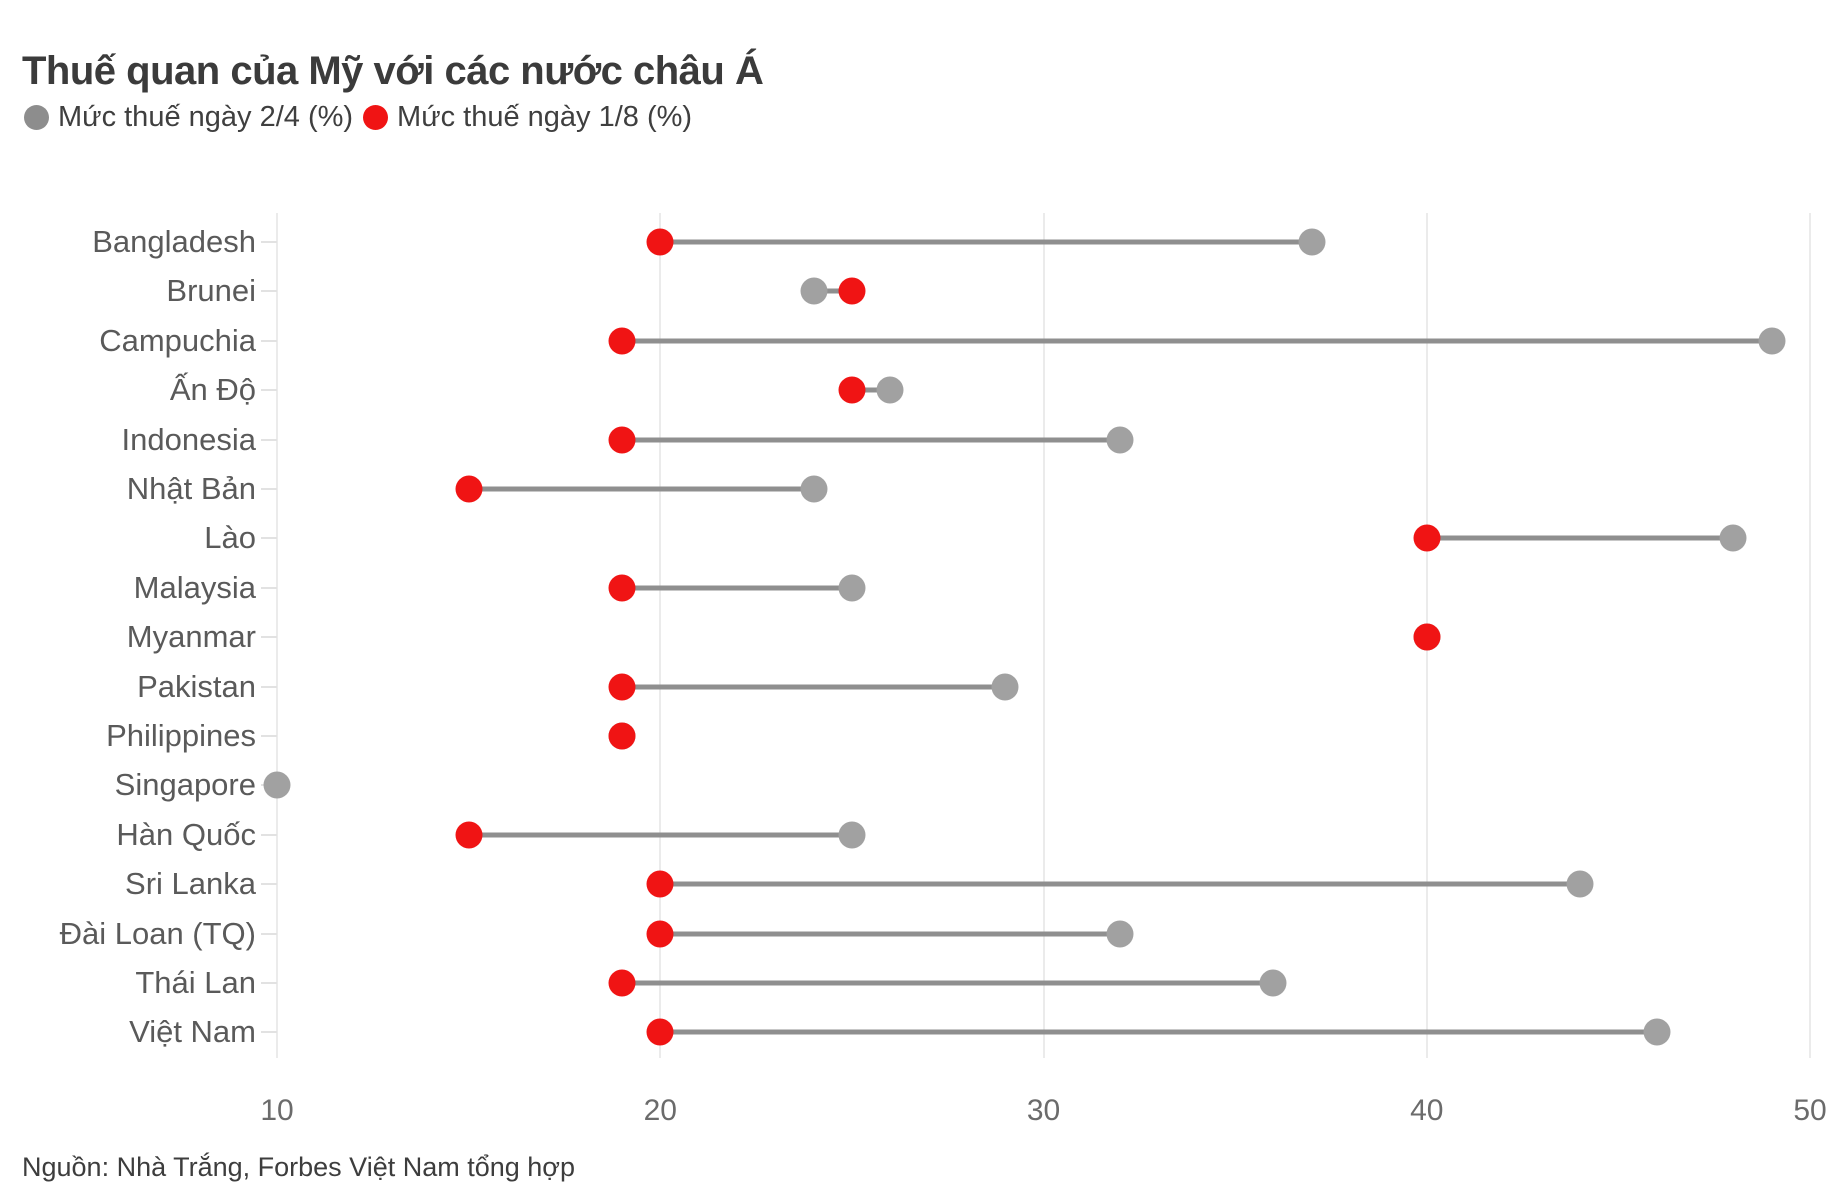 The width and height of the screenshot is (1832, 1204). What do you see at coordinates (186, 834) in the screenshot?
I see `category-label: Hàn Quốc` at bounding box center [186, 834].